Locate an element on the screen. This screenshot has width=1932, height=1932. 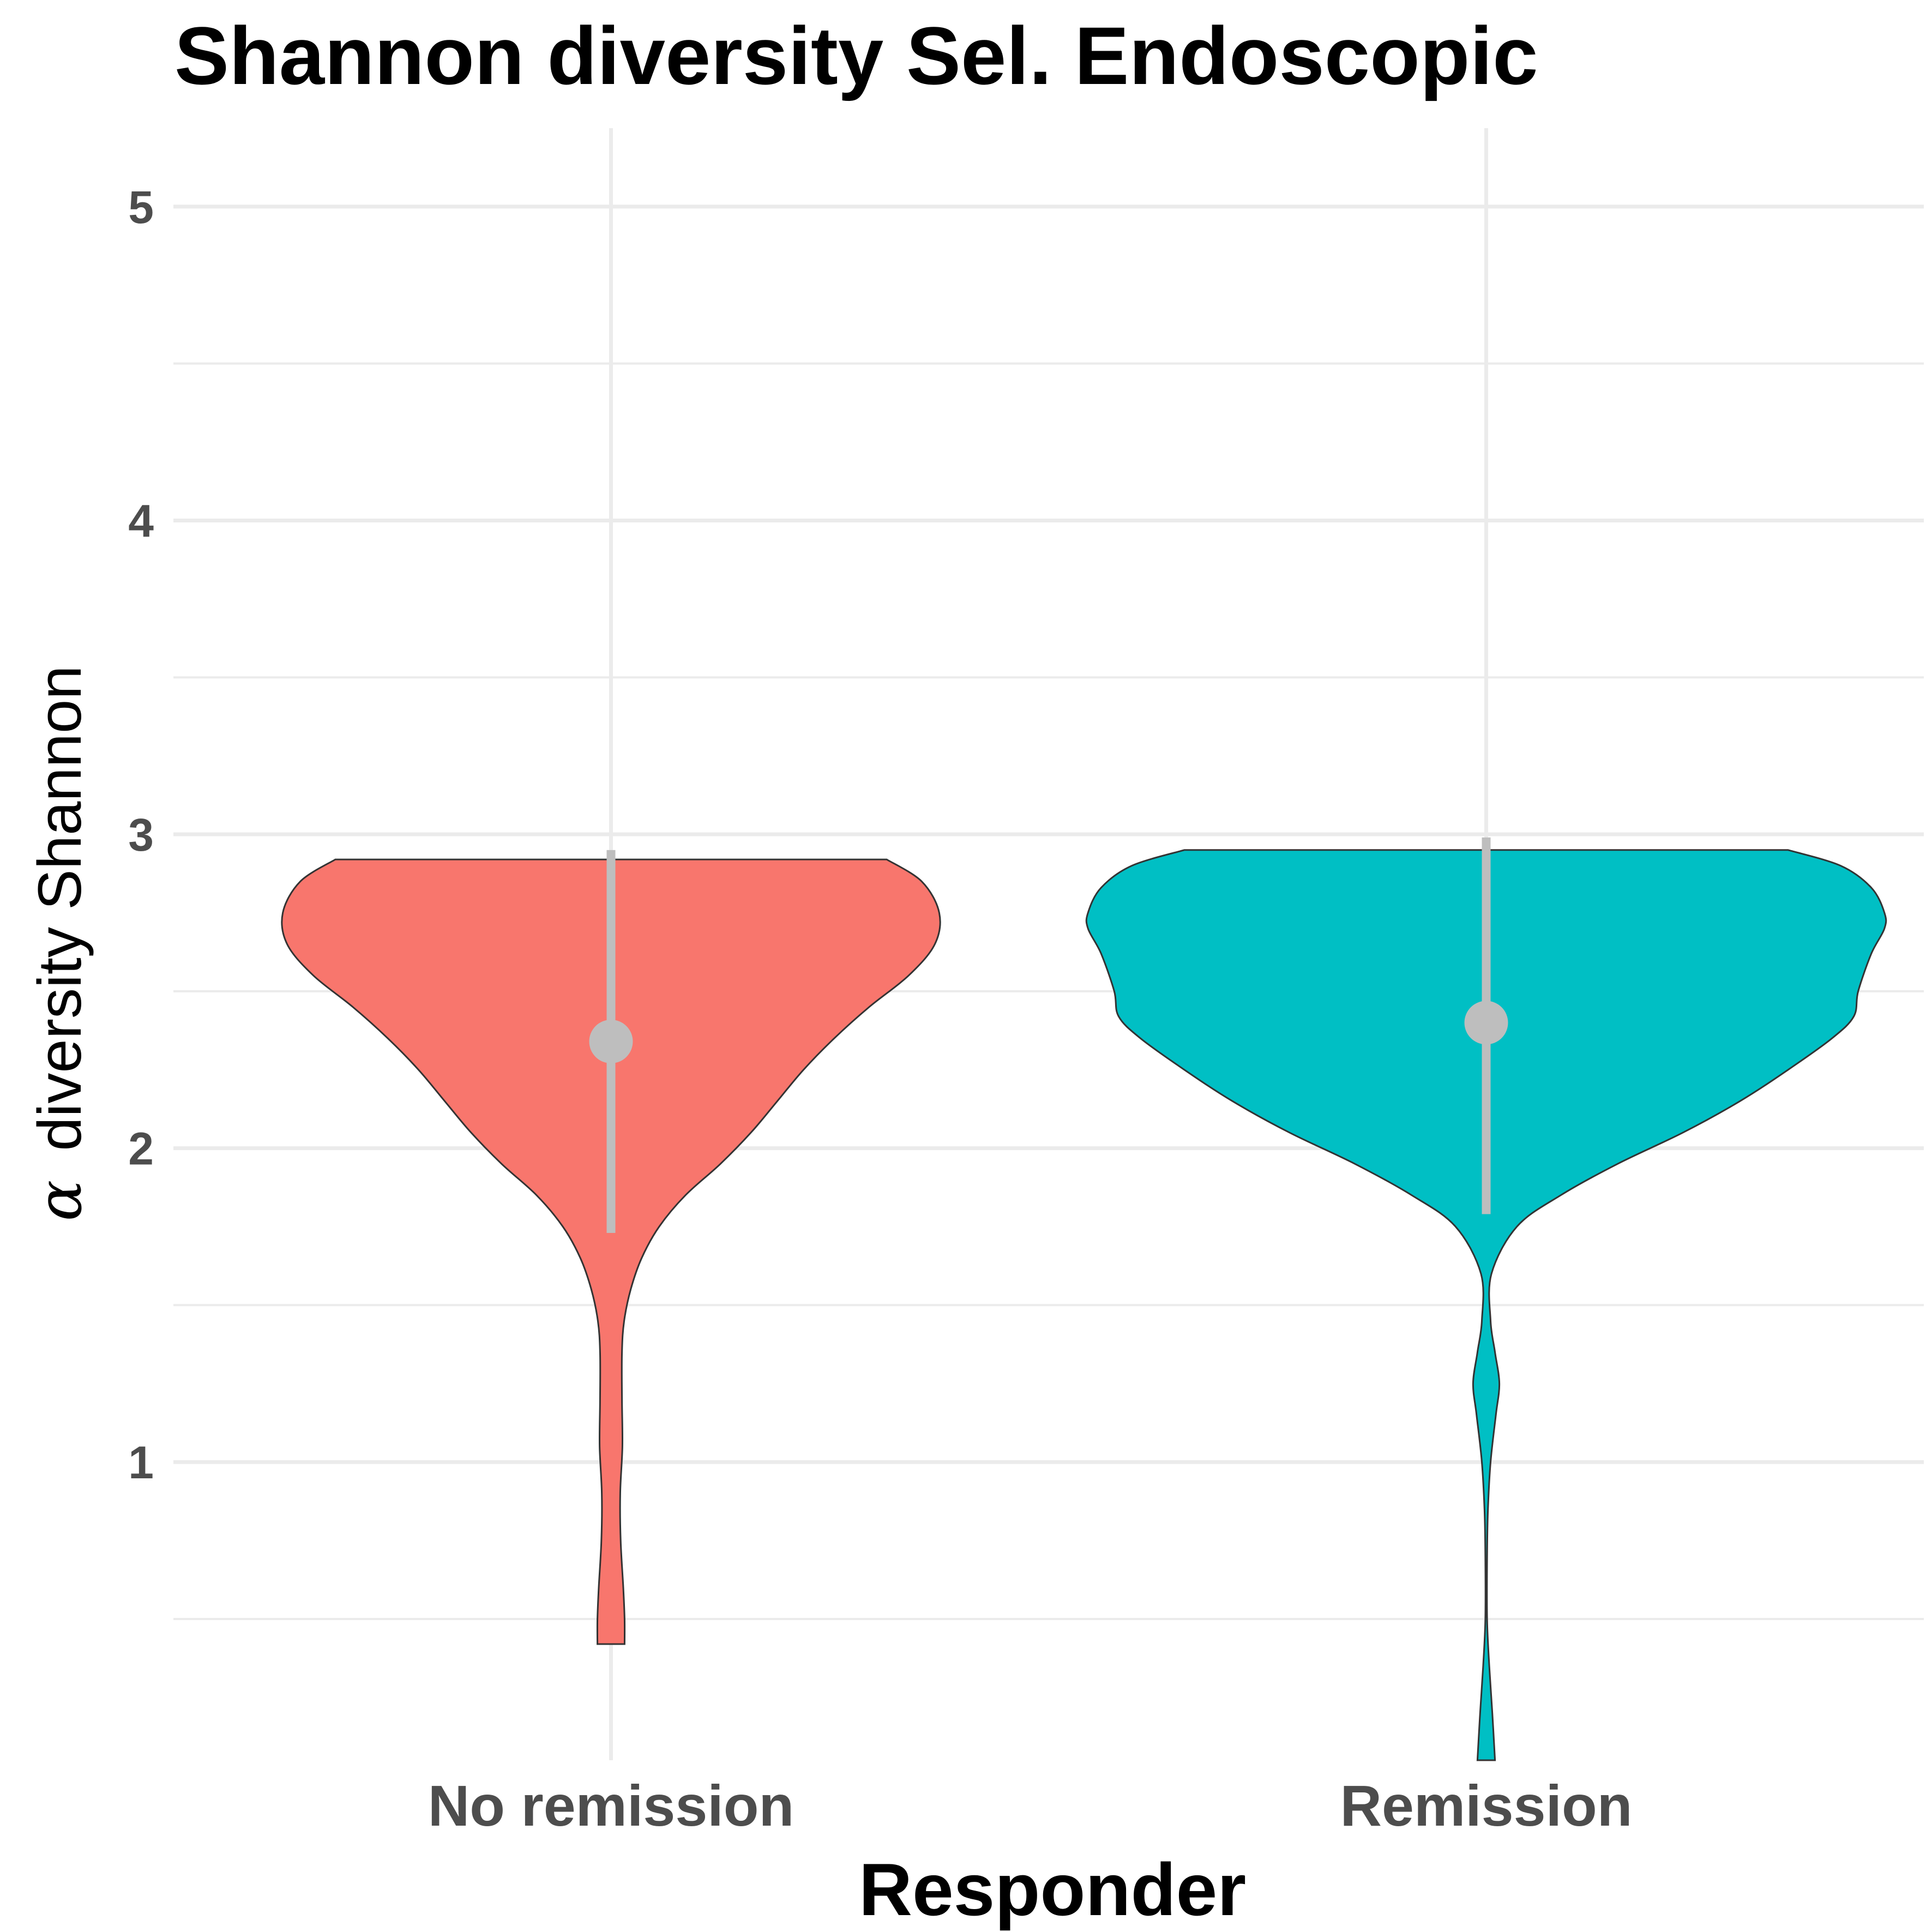
y-tick-label: 4 is located at coordinates (141, 520).